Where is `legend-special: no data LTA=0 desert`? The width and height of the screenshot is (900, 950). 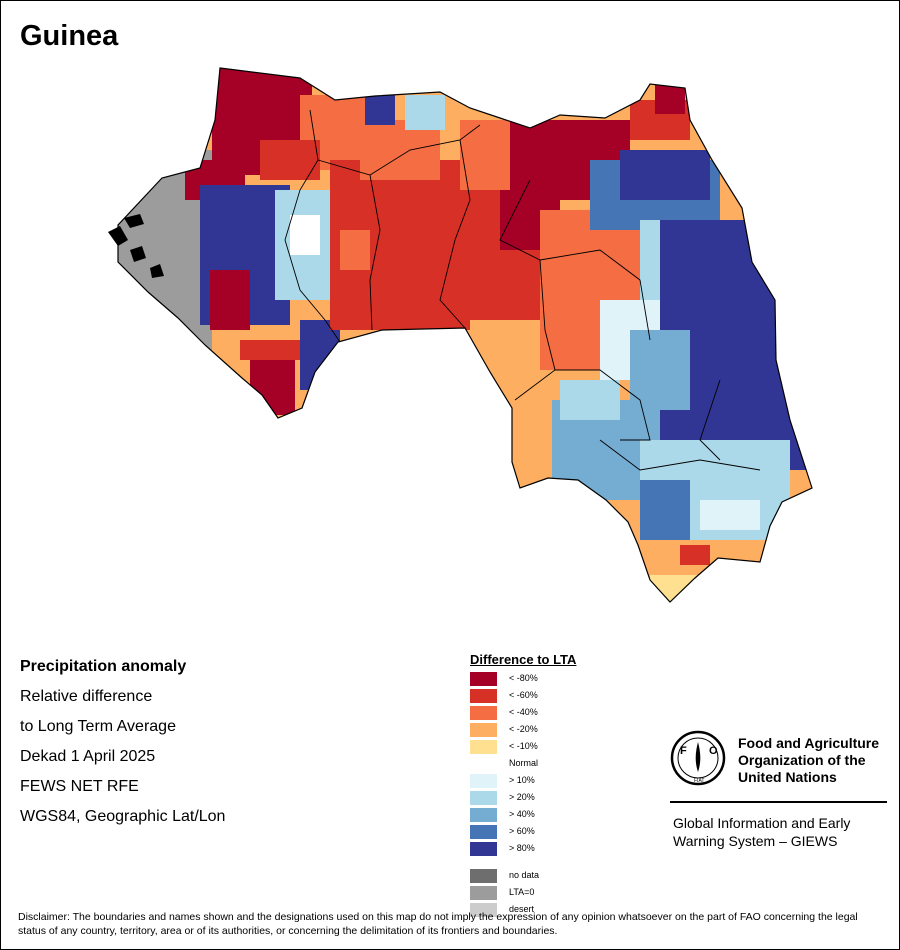 legend-special: no data LTA=0 desert is located at coordinates (523, 893).